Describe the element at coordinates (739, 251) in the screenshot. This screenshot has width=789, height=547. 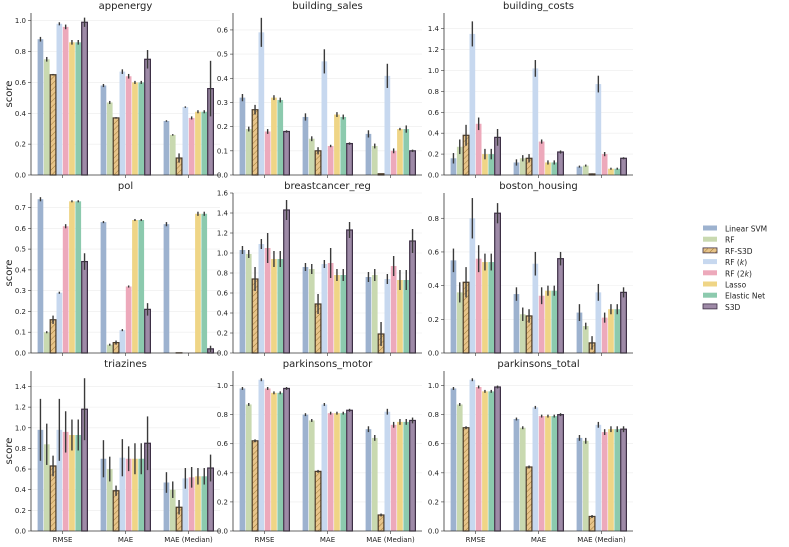
I see `legend-label: RF-S3D` at that location.